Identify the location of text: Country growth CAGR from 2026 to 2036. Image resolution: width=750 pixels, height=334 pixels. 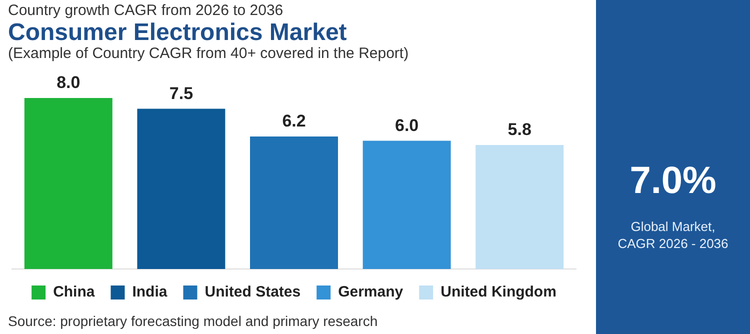
(146, 10).